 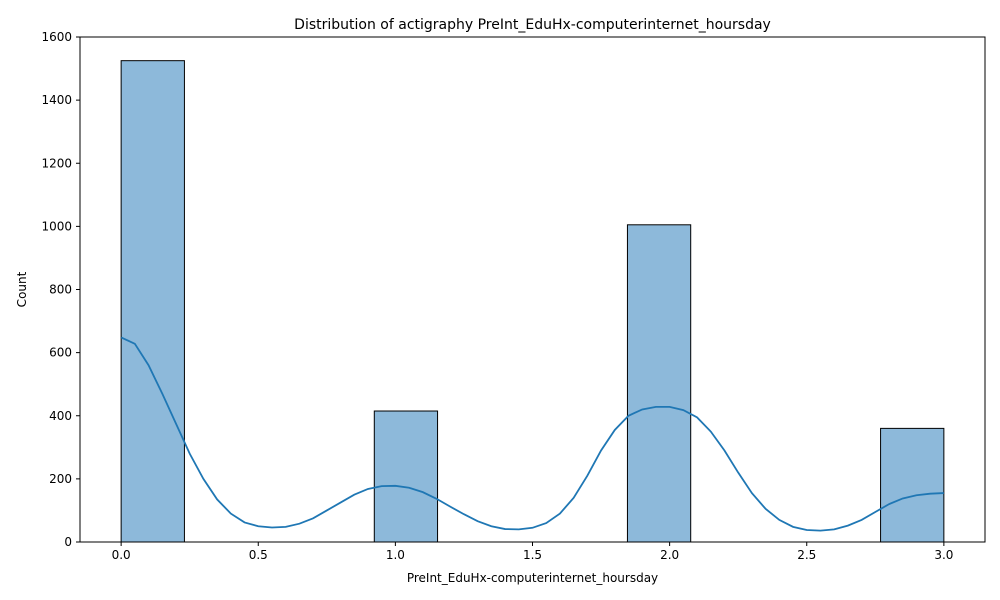 I want to click on y-tick-label: 1000, so click(x=56, y=226).